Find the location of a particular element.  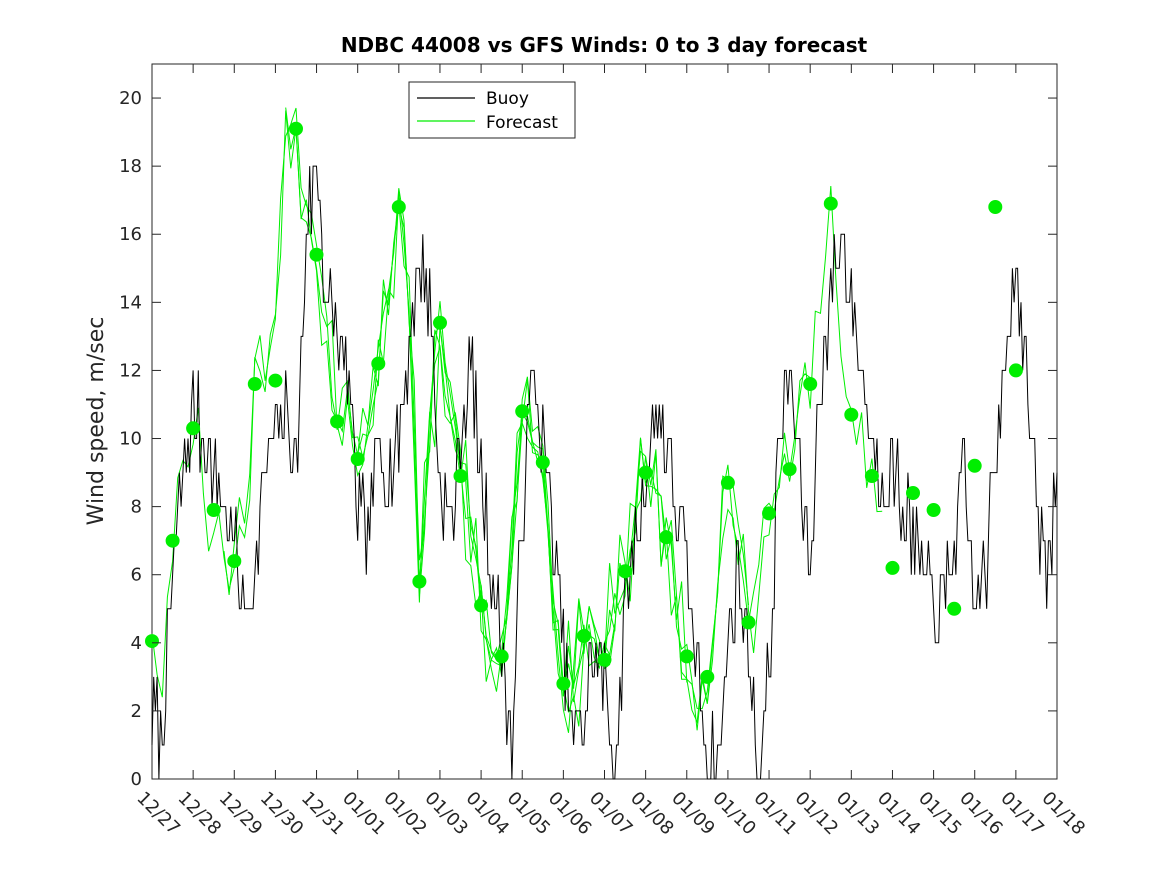

y-tick-label: 14 is located at coordinates (130, 302).